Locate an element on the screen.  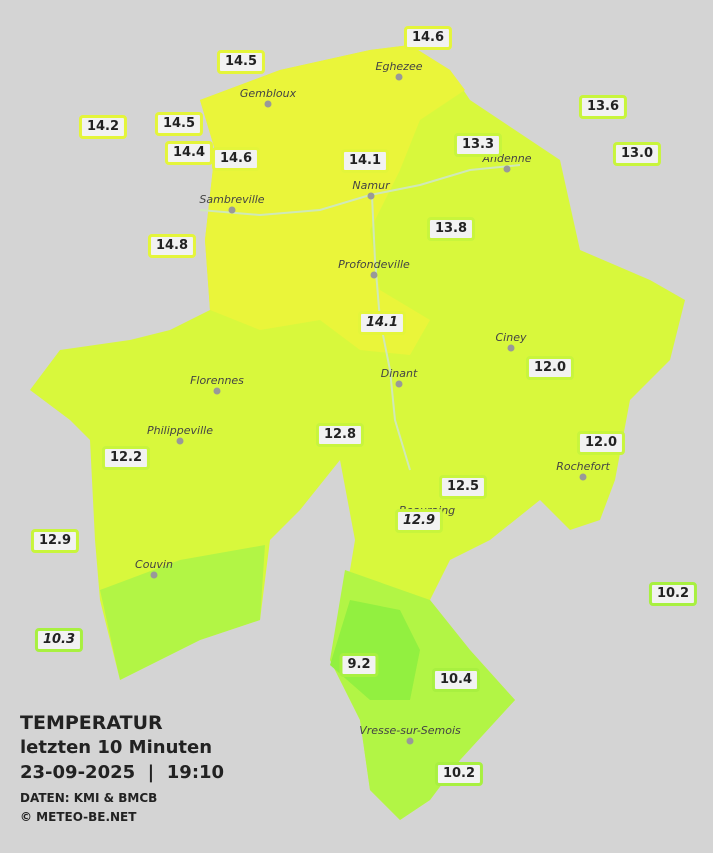
station-value: 13.3 is located at coordinates (478, 145).